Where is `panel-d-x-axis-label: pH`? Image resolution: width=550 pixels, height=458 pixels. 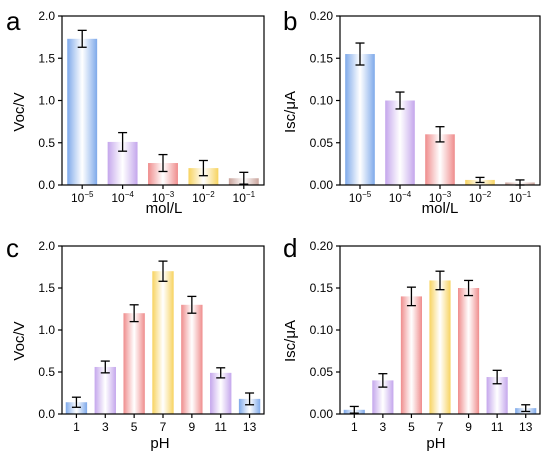 panel-d-x-axis-label: pH is located at coordinates (435, 443).